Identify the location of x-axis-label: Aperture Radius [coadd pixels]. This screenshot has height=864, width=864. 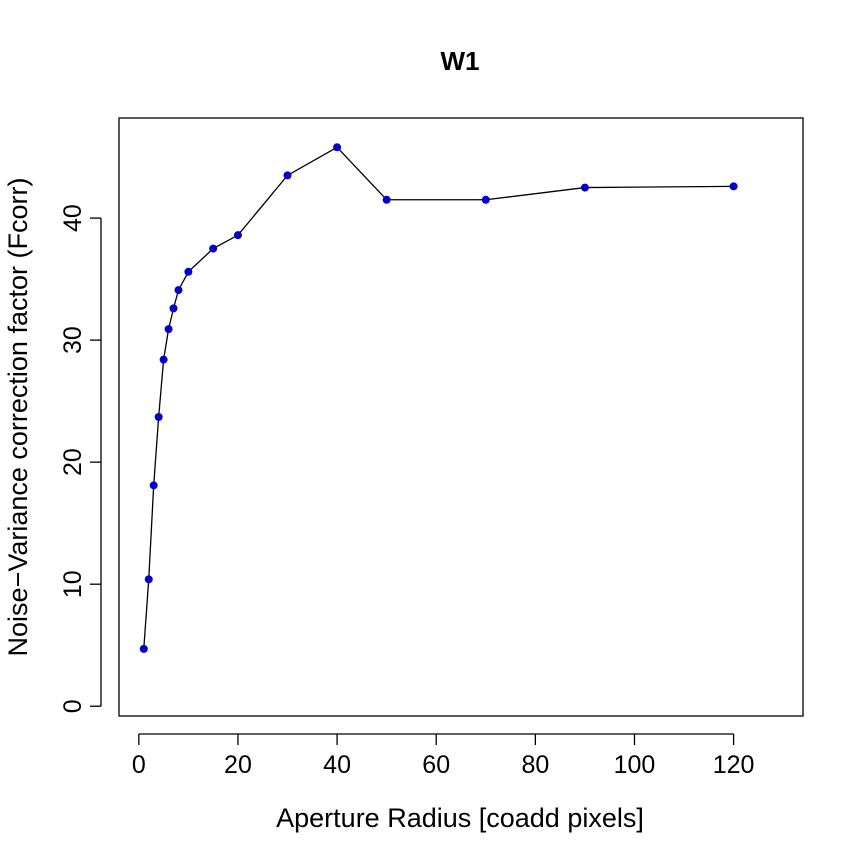
(460, 818).